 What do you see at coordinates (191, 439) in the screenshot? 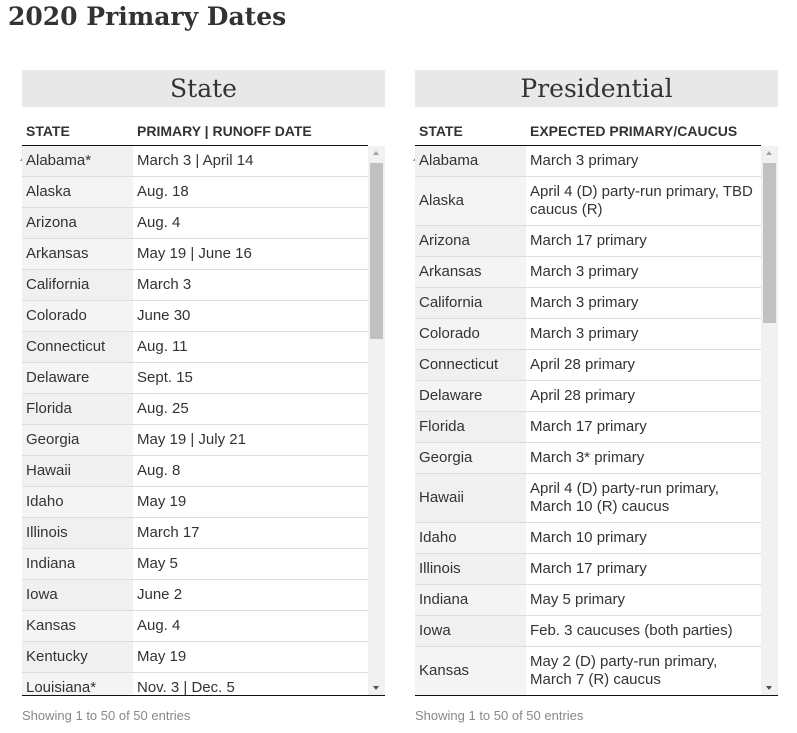
I see `cell-text: May 19 | July 21` at bounding box center [191, 439].